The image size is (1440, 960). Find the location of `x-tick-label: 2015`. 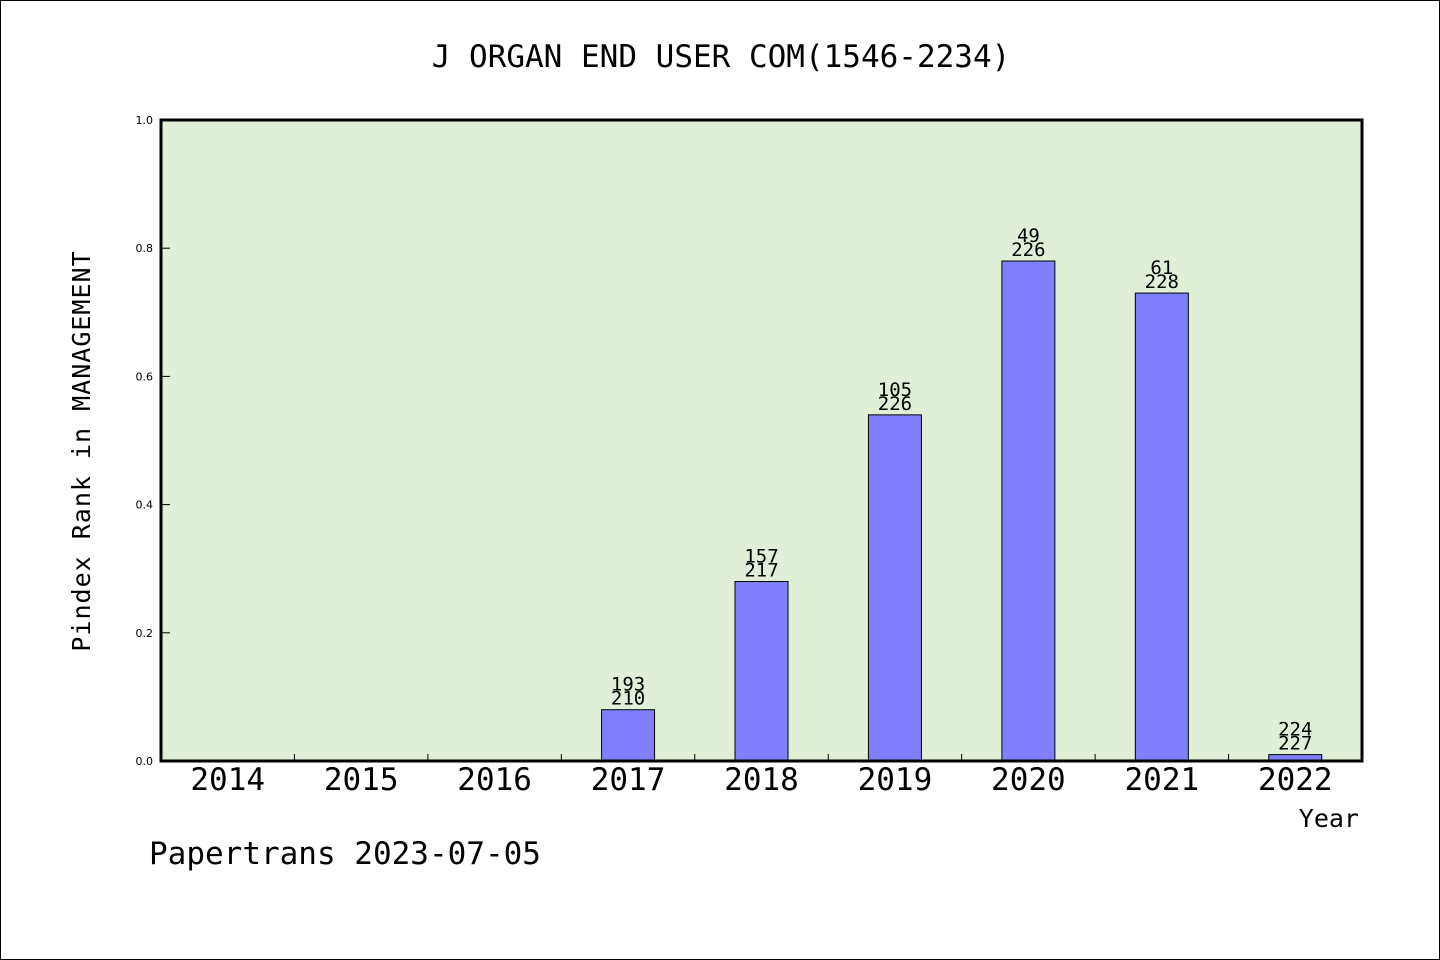

x-tick-label: 2015 is located at coordinates (361, 780).